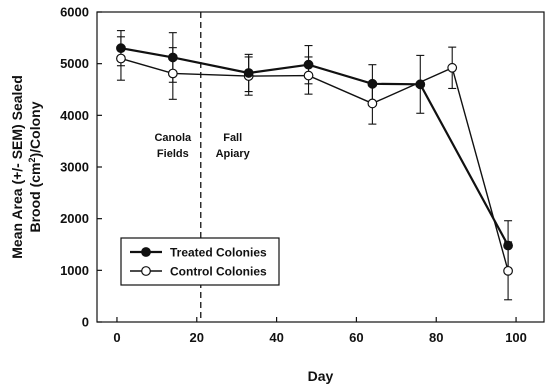  Describe the element at coordinates (218, 253) in the screenshot. I see `legend-label: Treated Colonies` at that location.